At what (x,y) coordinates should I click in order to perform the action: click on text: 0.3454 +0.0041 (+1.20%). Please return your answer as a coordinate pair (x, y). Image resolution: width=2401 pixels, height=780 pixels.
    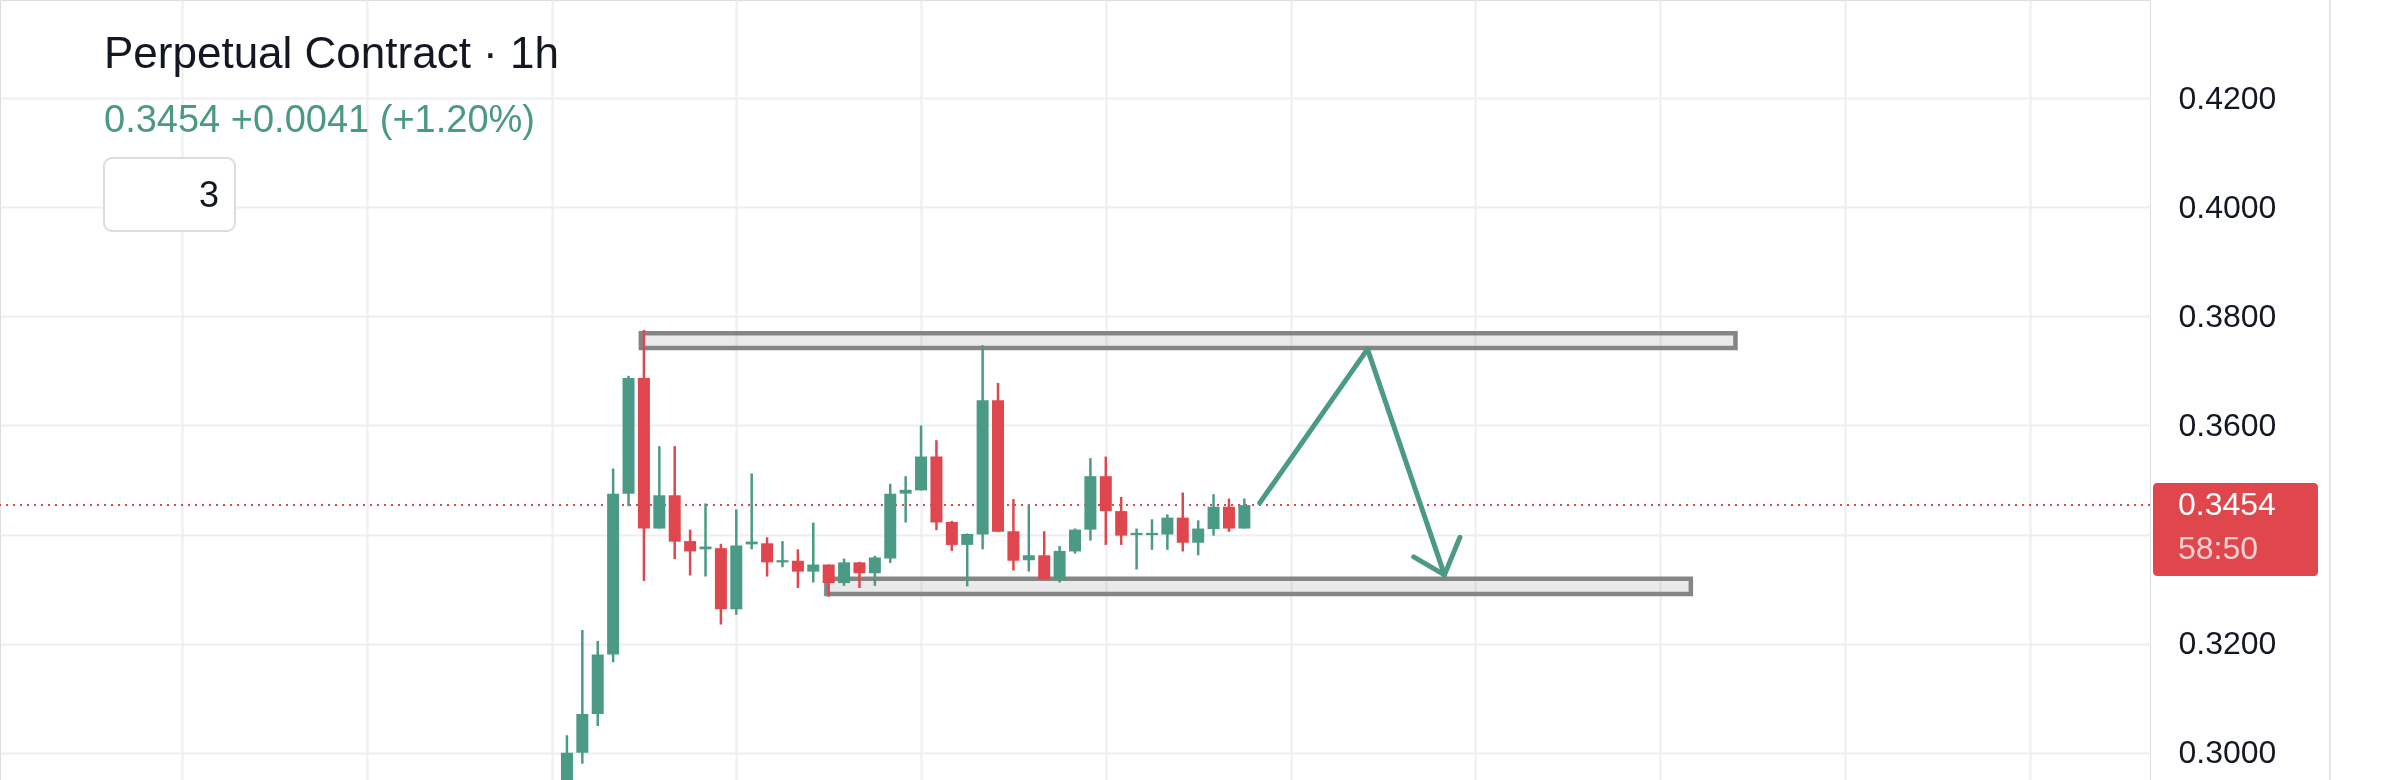
    Looking at the image, I should click on (320, 119).